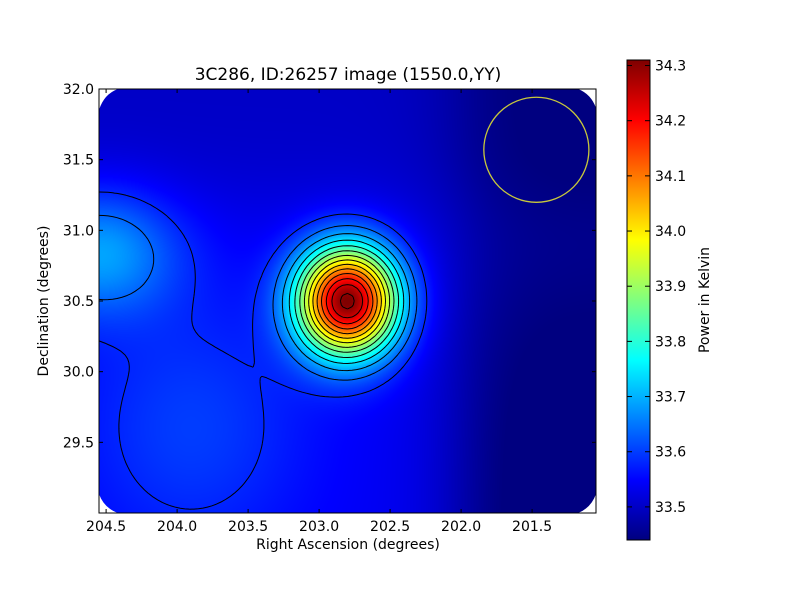 Image resolution: width=800 pixels, height=600 pixels. What do you see at coordinates (536, 149) in the screenshot?
I see `beam-circle` at bounding box center [536, 149].